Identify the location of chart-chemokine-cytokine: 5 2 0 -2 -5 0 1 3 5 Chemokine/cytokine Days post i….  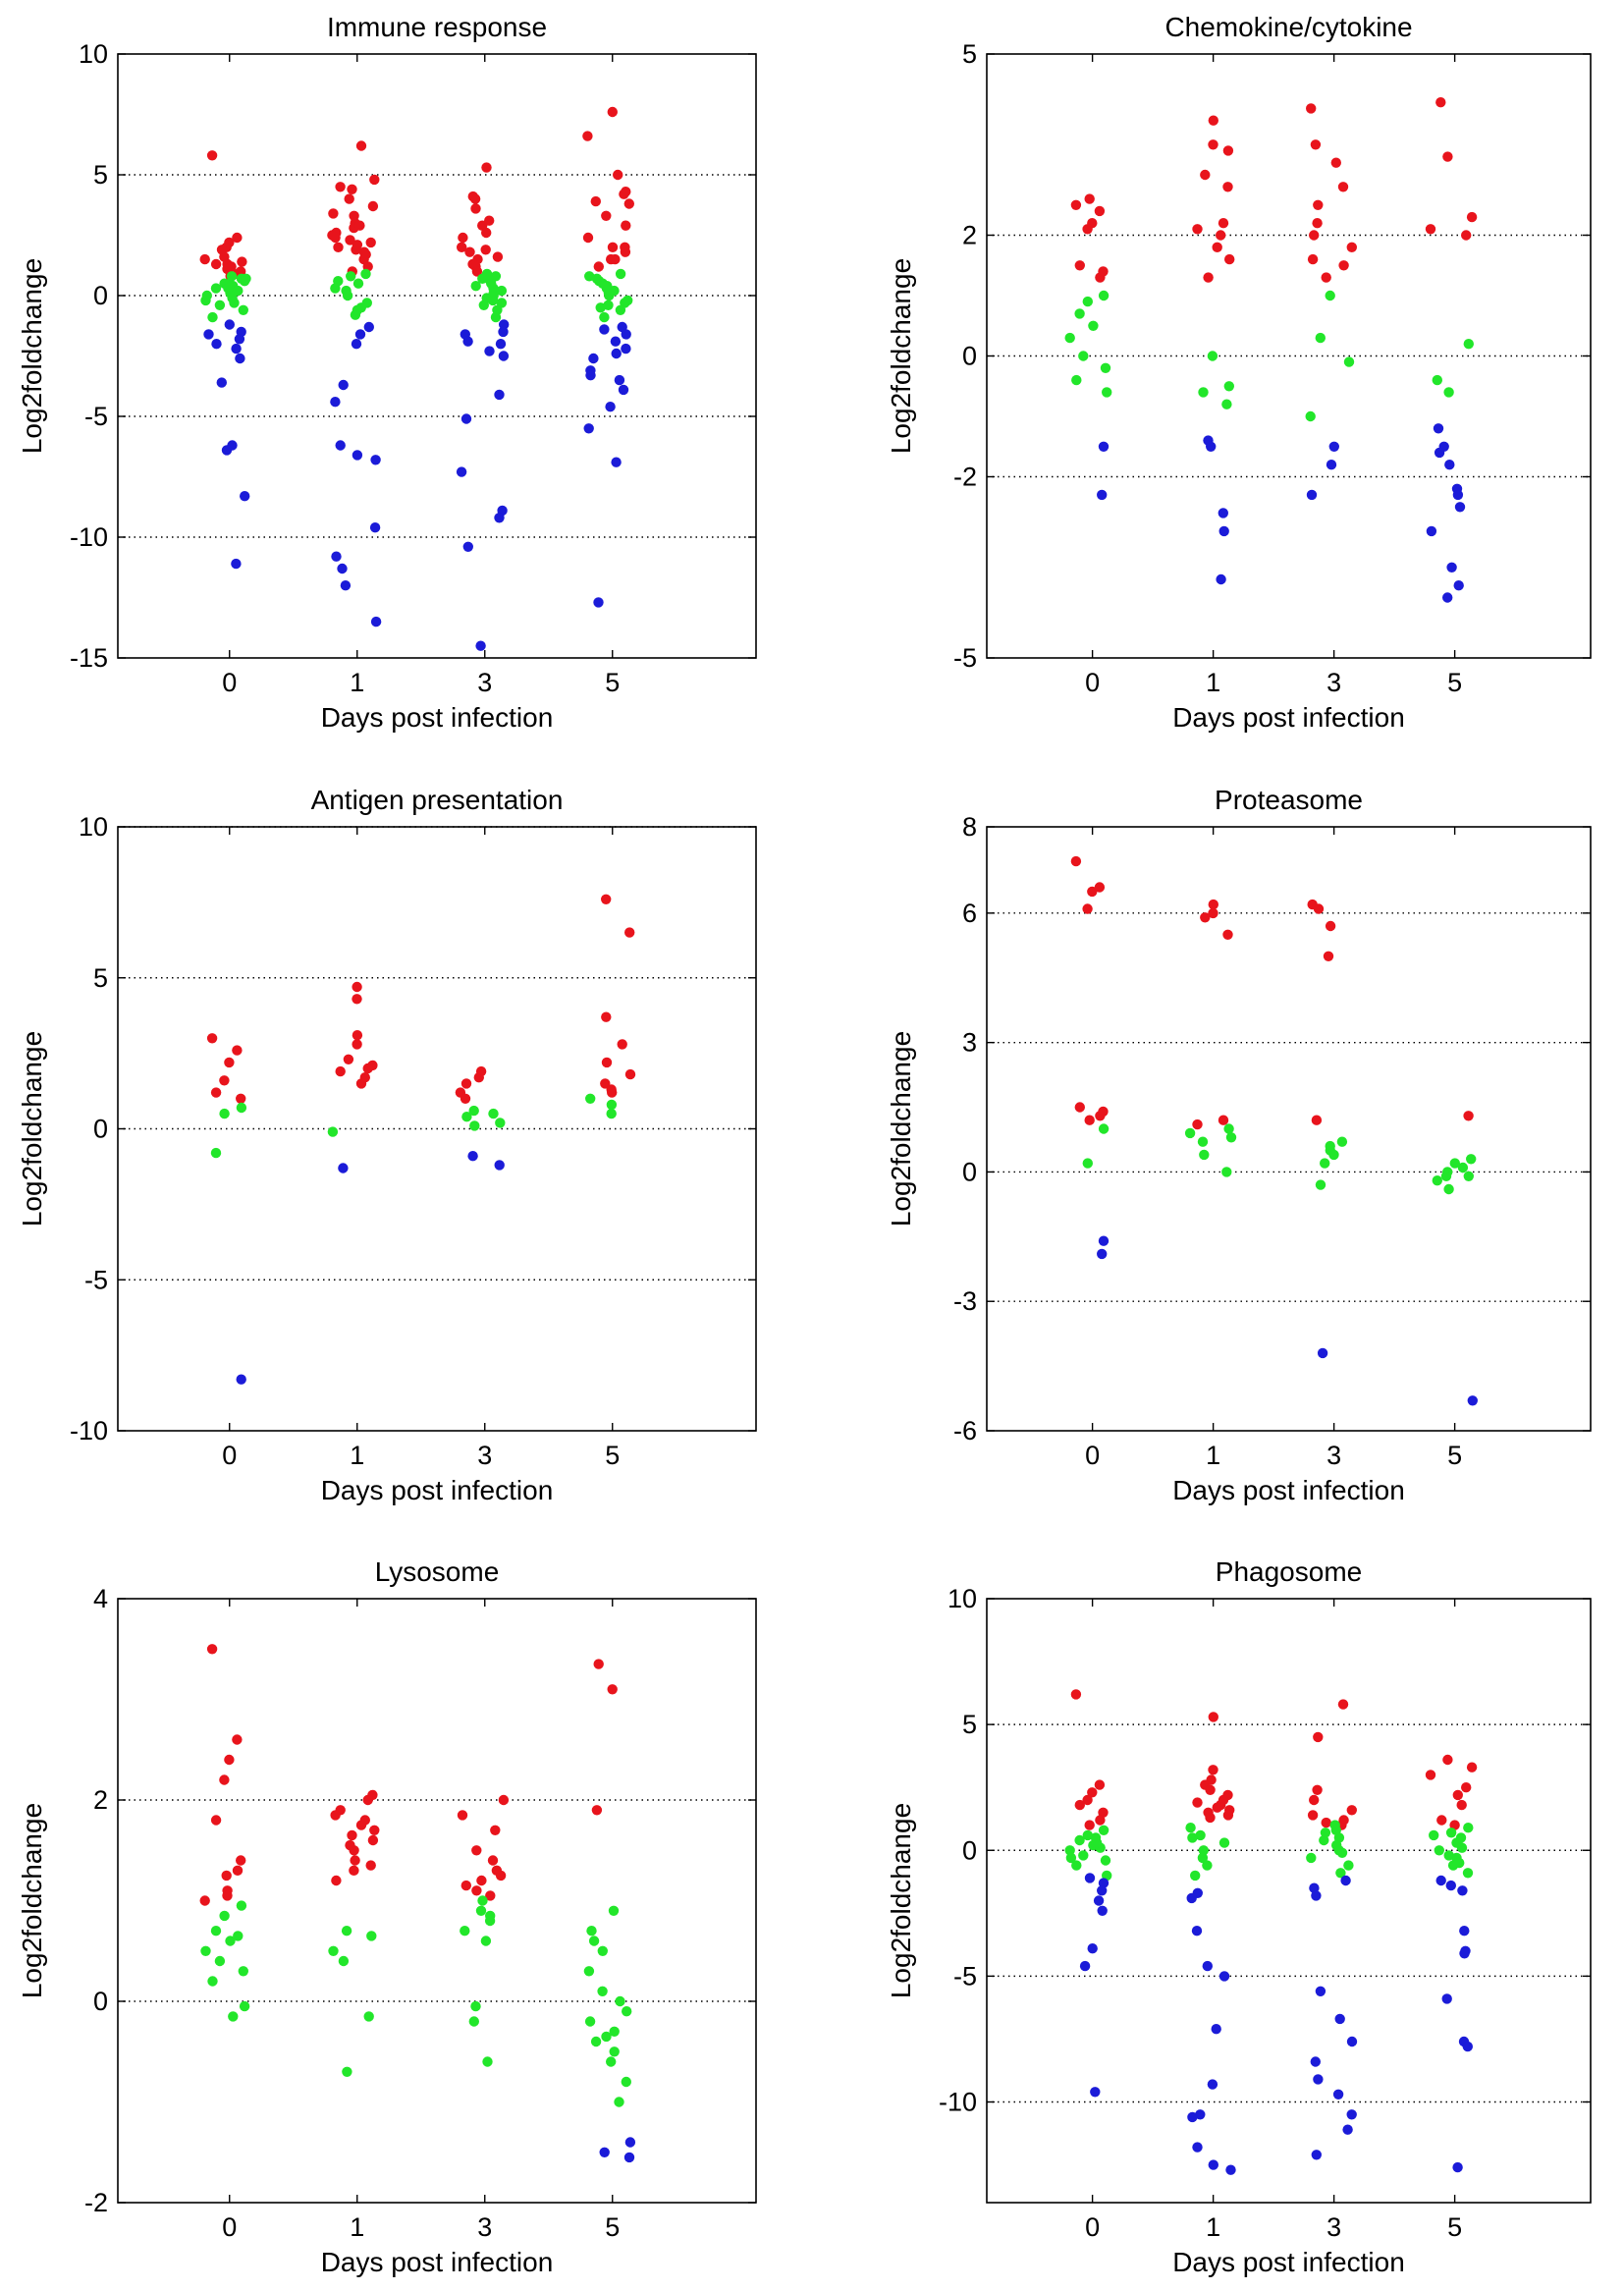
(1244, 373).